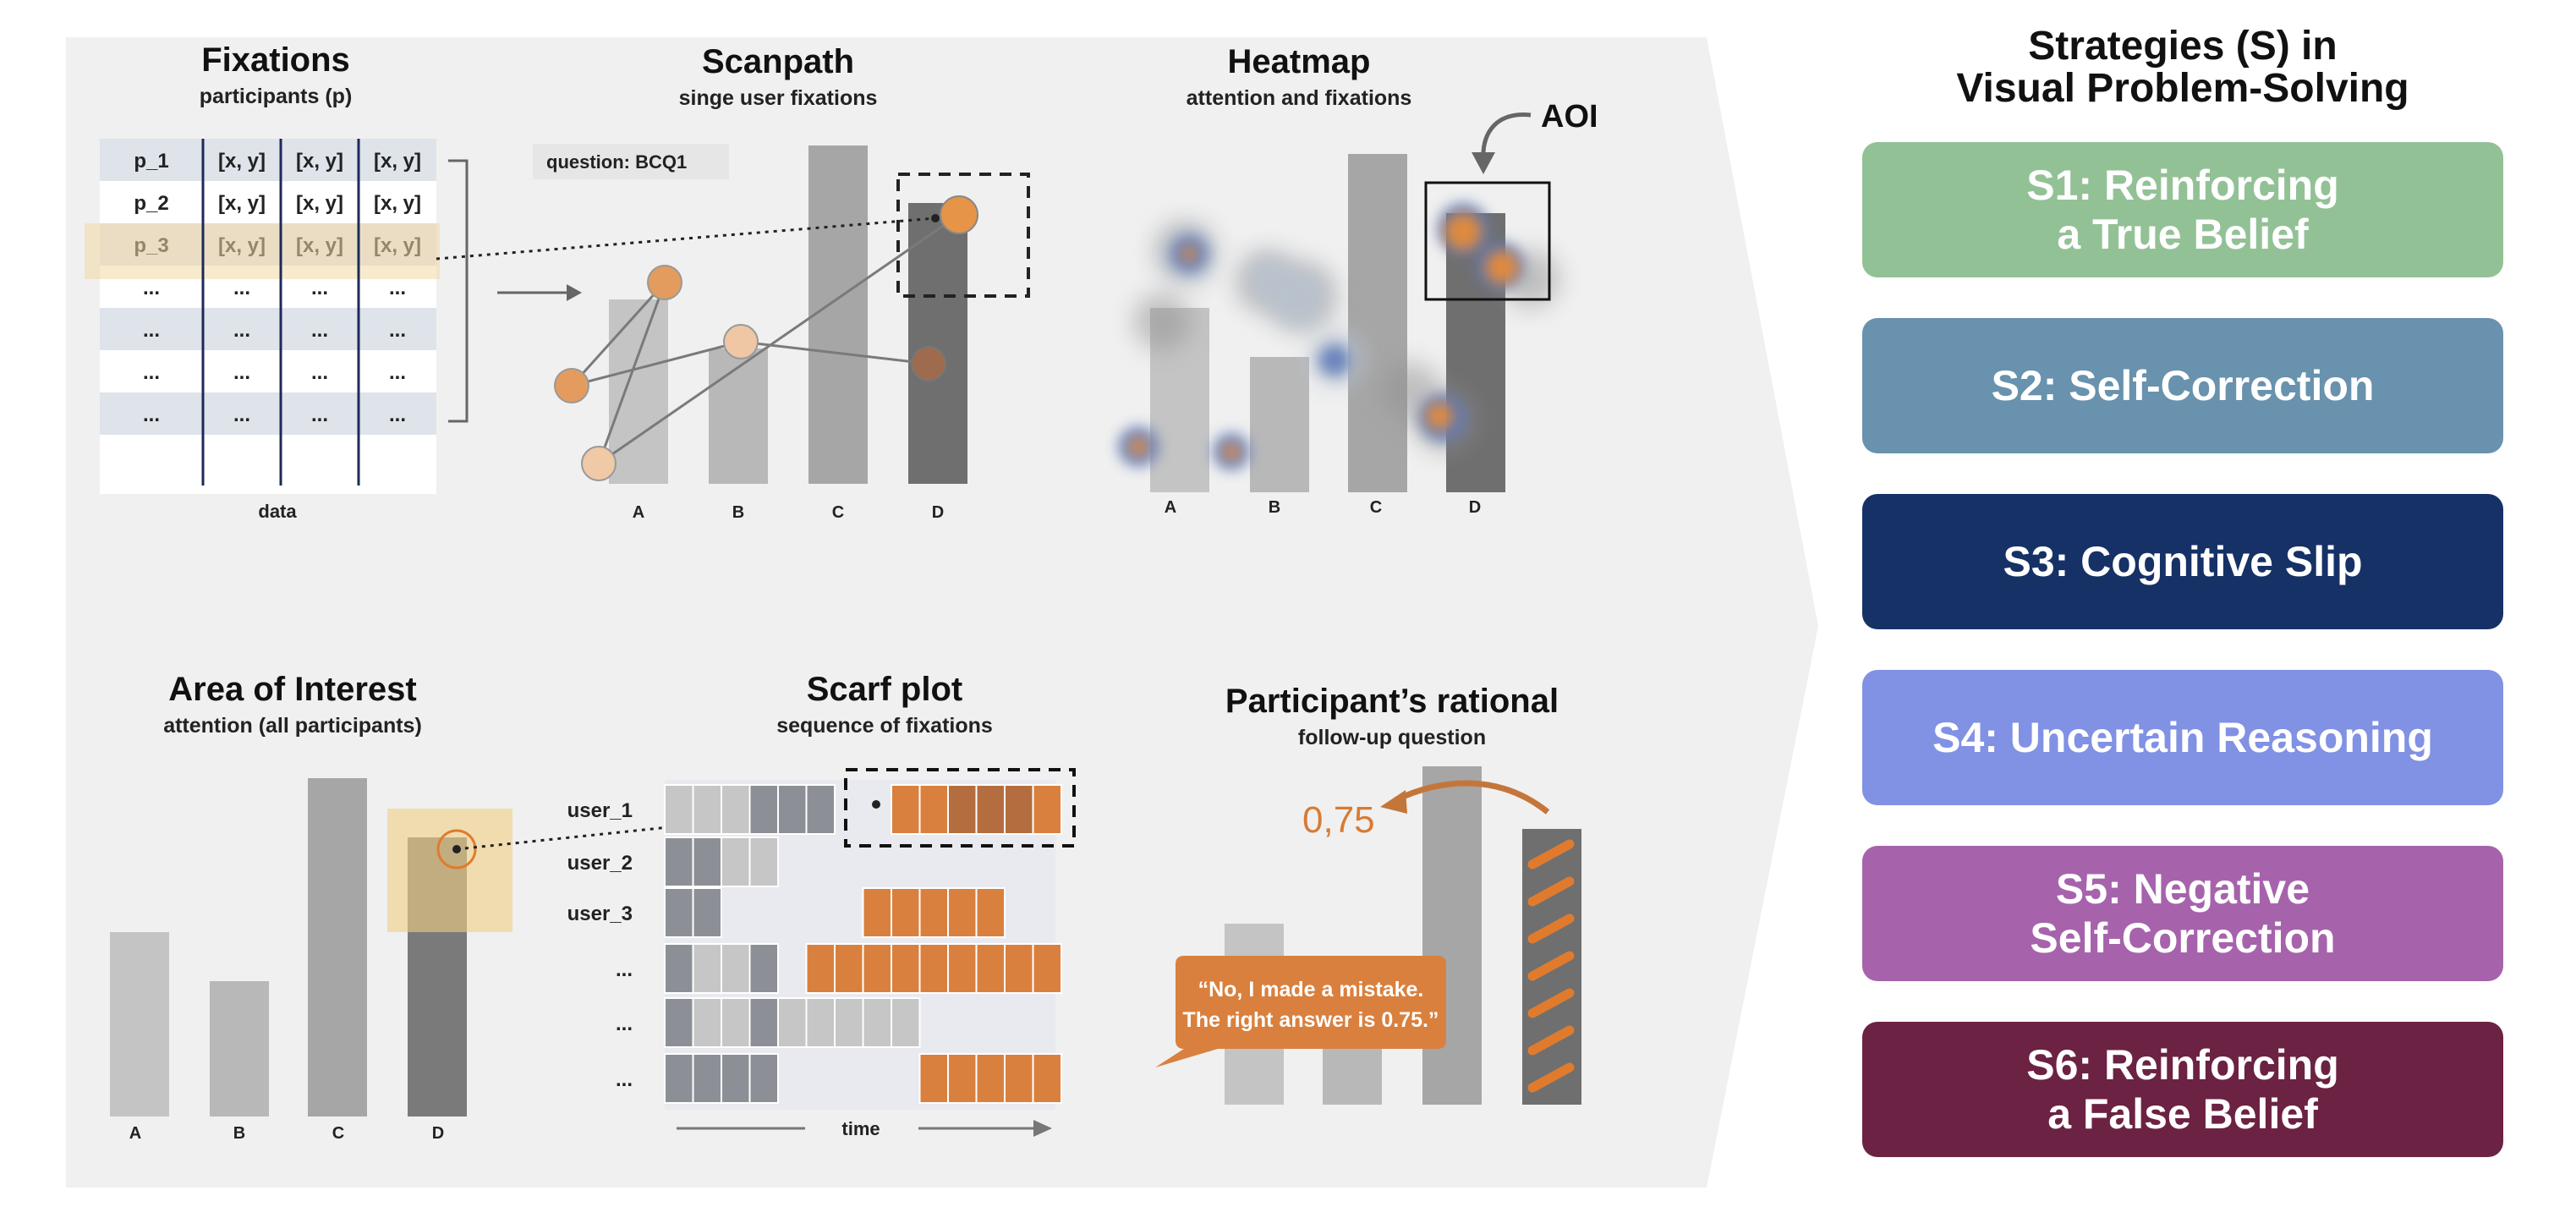  What do you see at coordinates (884, 726) in the screenshot?
I see `scarf-subtitle: sequence of fixations` at bounding box center [884, 726].